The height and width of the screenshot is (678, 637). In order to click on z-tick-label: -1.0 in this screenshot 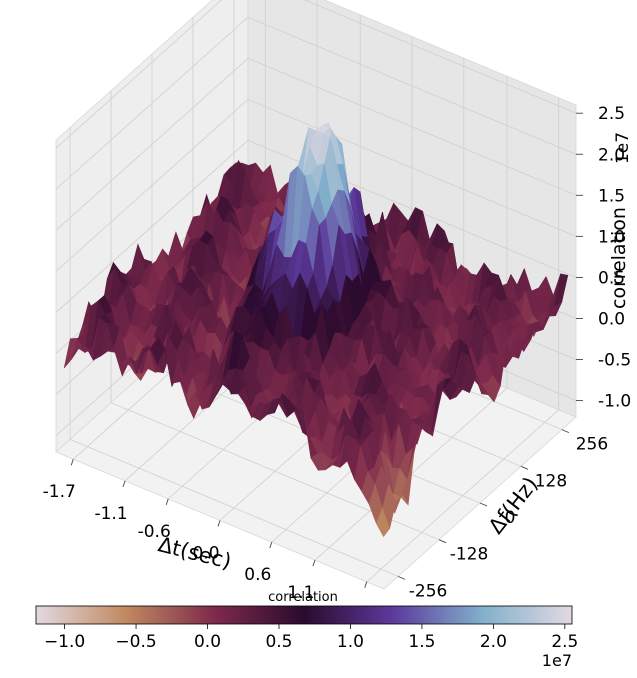, I will do `click(614, 402)`.